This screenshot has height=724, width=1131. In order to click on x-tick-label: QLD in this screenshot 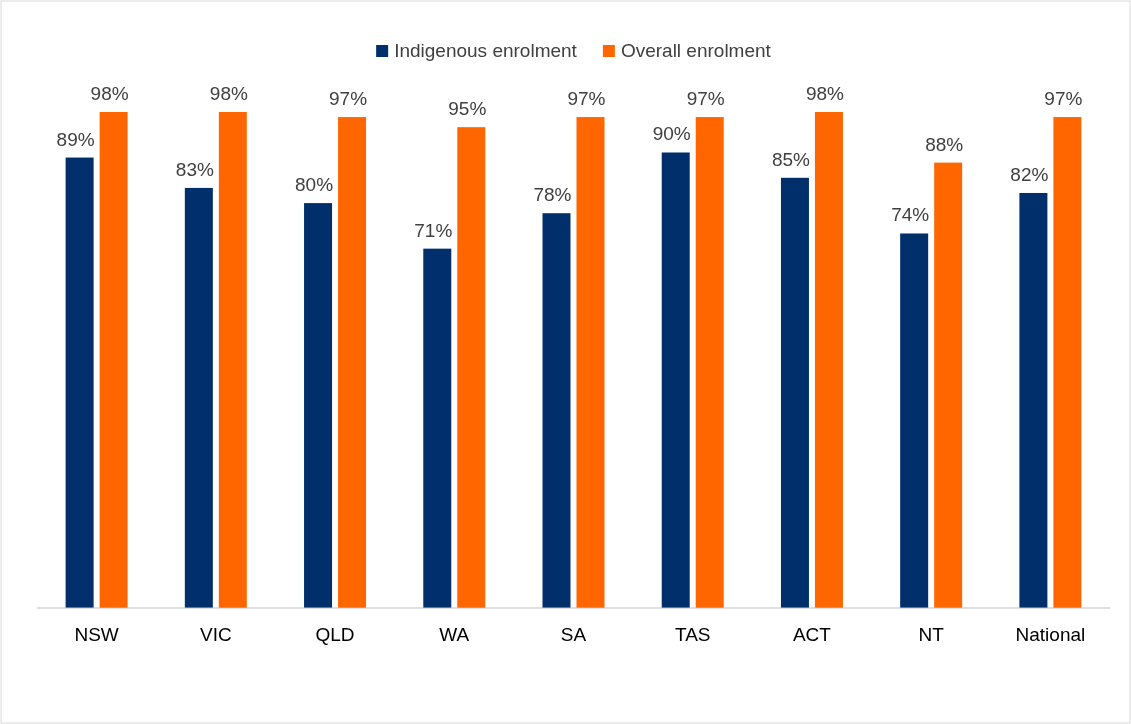, I will do `click(335, 635)`.